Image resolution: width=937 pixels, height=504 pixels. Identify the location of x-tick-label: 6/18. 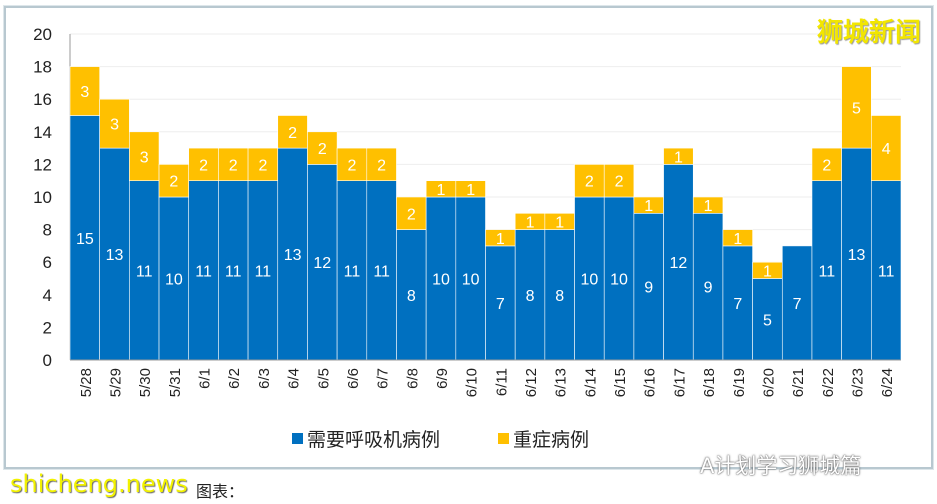
(709, 382).